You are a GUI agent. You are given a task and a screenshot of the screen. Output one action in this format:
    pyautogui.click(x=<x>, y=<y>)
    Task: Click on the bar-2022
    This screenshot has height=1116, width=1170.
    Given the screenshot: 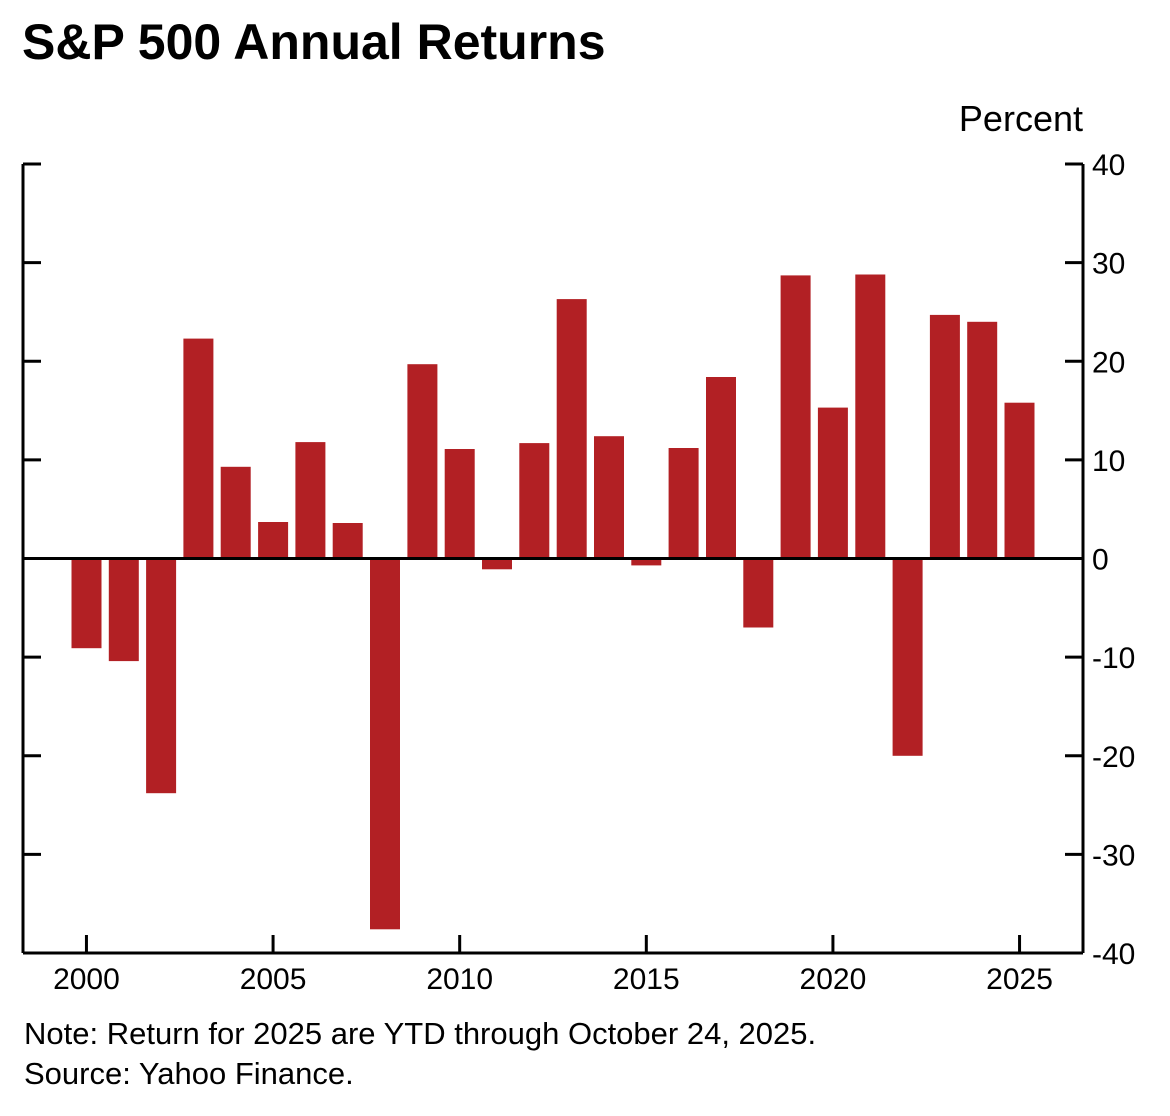 What is the action you would take?
    pyautogui.click(x=907, y=657)
    